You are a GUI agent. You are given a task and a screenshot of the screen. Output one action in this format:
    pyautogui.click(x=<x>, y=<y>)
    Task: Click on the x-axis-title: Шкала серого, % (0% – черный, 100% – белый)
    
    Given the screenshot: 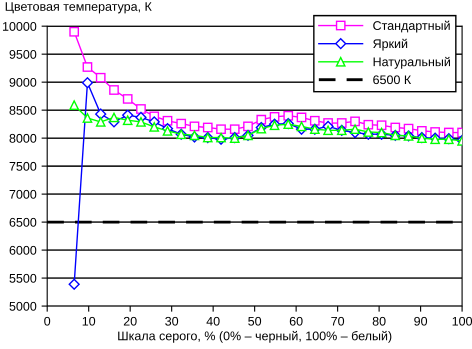 What is the action you would take?
    pyautogui.click(x=255, y=336)
    